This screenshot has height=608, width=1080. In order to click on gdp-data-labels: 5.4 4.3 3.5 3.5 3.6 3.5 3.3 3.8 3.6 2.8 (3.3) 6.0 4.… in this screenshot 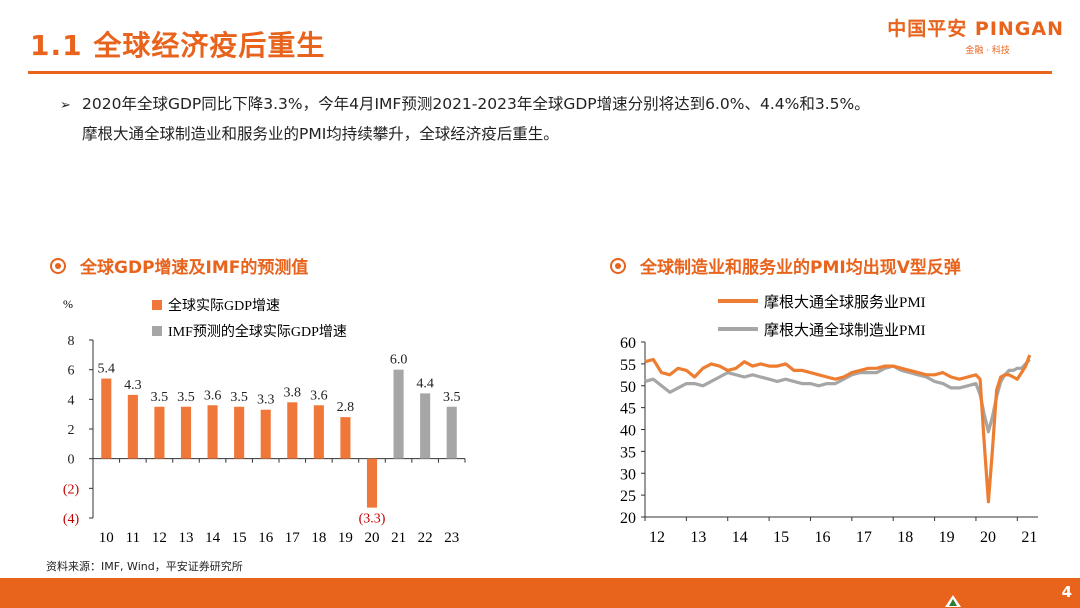, I will do `click(279, 440)`.